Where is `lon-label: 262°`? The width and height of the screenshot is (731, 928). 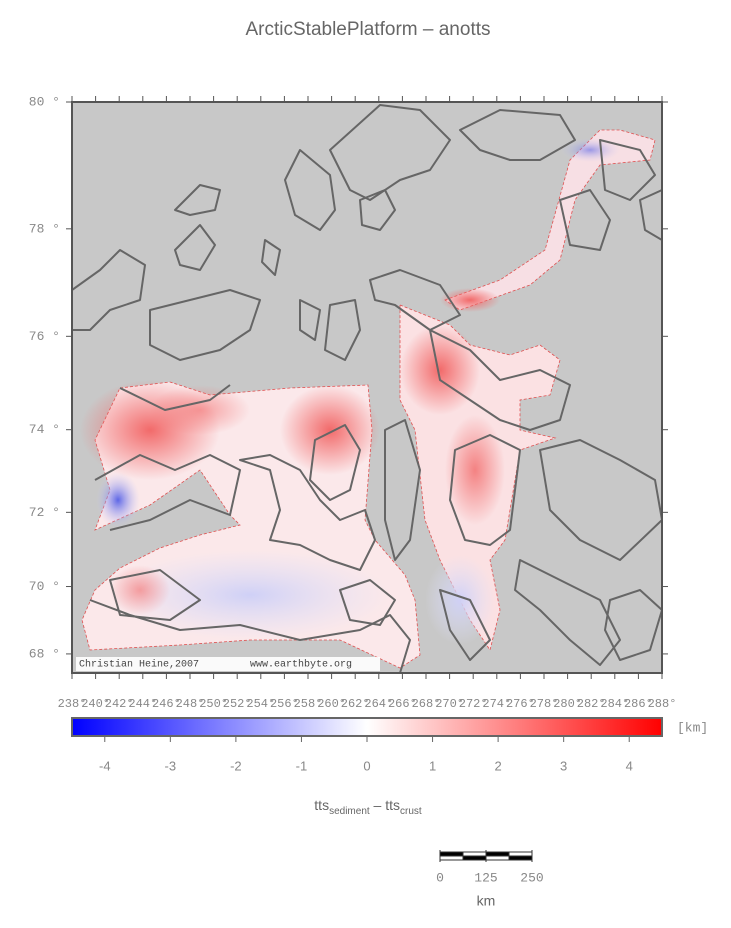 lon-label: 262° is located at coordinates (355, 704).